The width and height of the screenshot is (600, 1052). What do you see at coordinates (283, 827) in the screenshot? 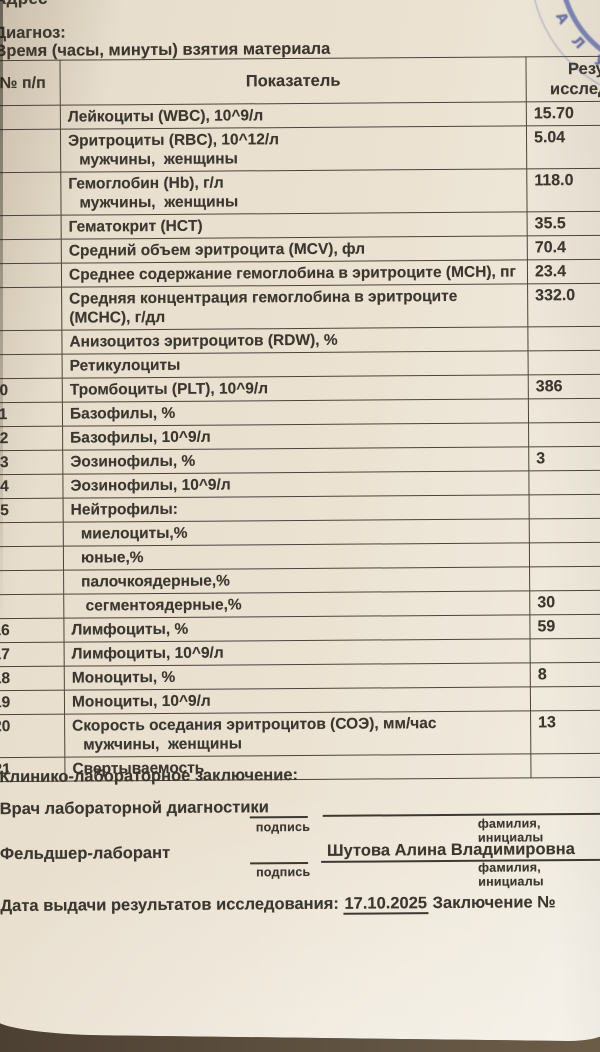
I see `signature-caption: подпись` at bounding box center [283, 827].